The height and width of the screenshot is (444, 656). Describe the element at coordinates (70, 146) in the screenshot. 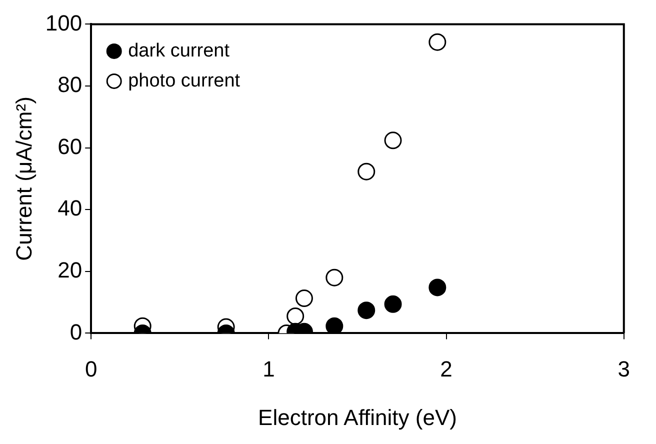

I see `y-tick-label: 60` at that location.